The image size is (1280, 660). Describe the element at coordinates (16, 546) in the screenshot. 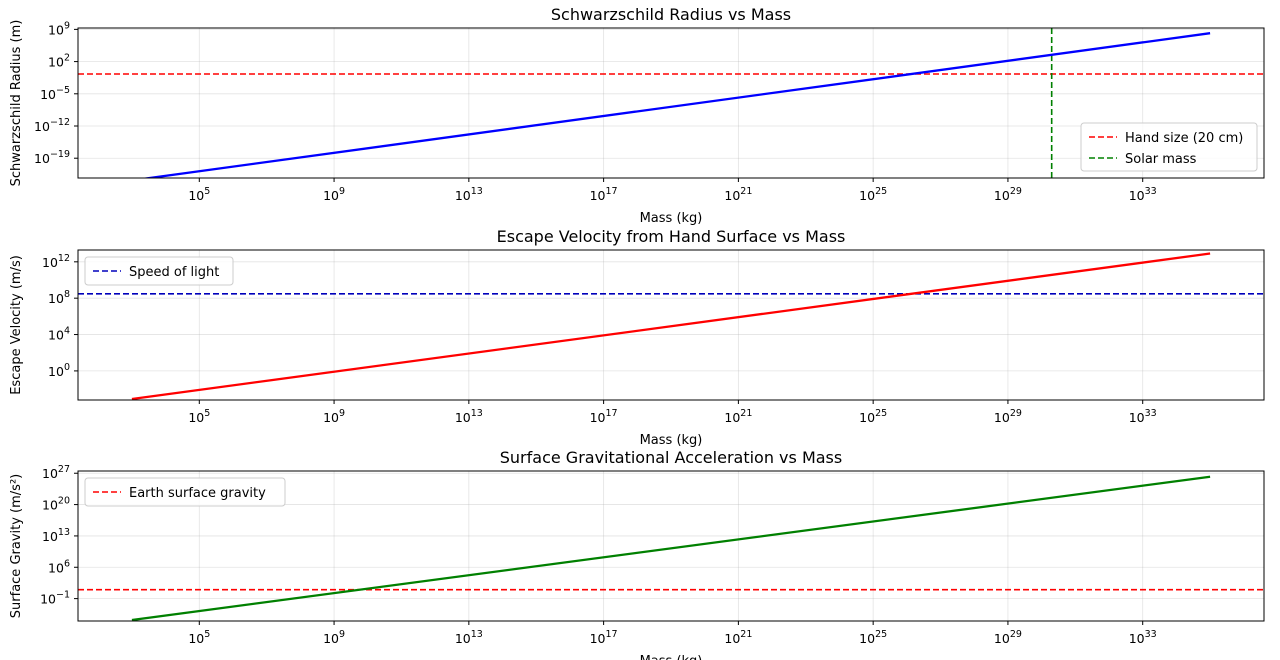

I see `y-axis-label: Surface Gravity (m/s²)` at that location.